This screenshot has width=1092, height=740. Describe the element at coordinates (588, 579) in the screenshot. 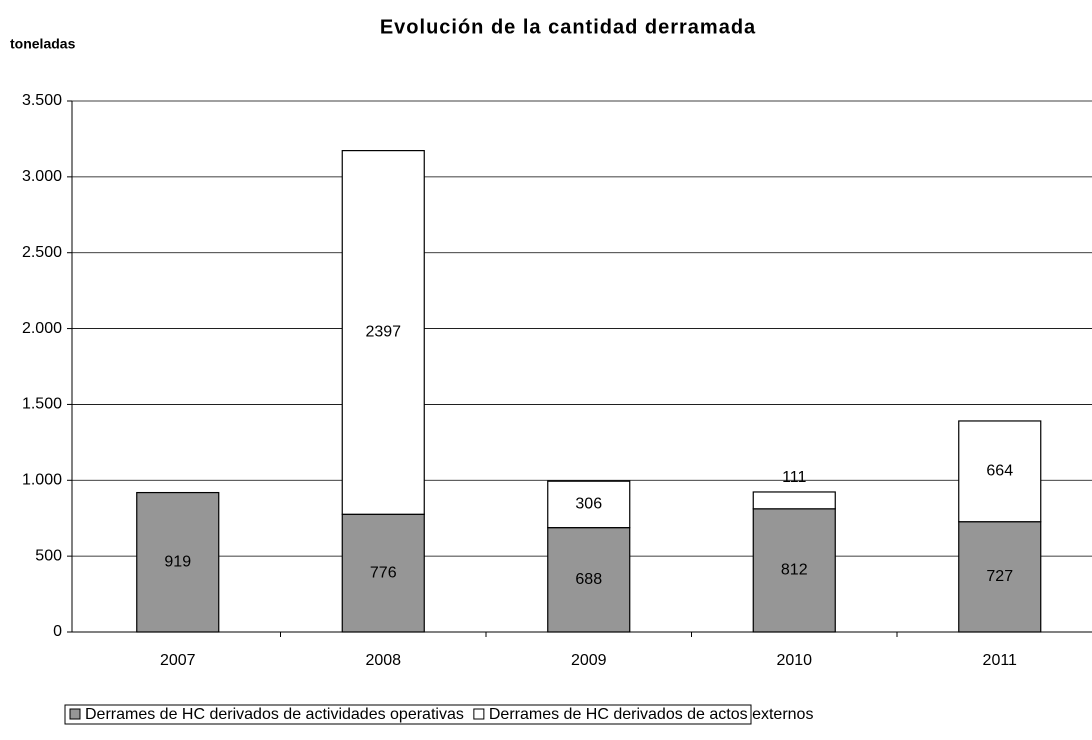

I see `data-label: 688` at that location.